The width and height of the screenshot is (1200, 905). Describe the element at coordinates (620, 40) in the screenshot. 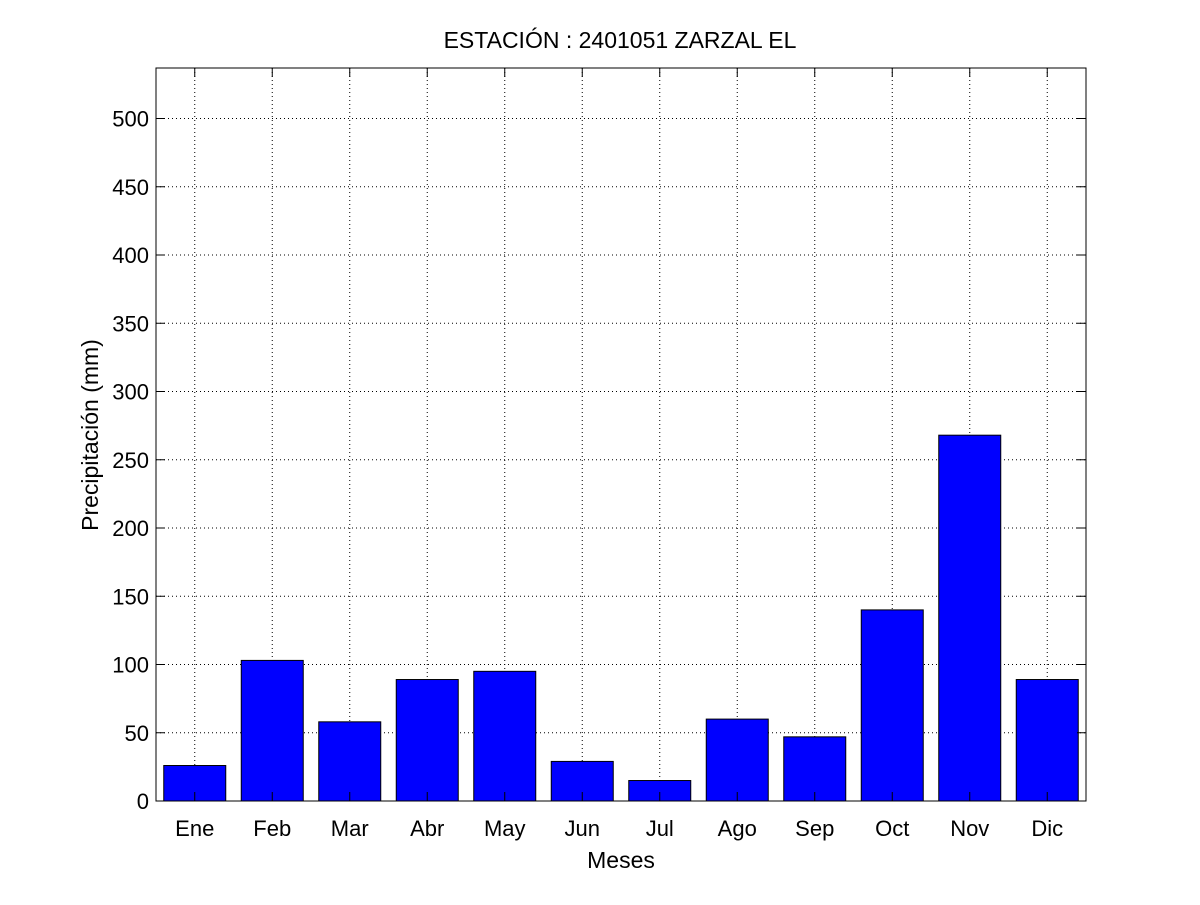

I see `chart-title: ESTACIÓN : 2401051 ZARZAL EL` at that location.